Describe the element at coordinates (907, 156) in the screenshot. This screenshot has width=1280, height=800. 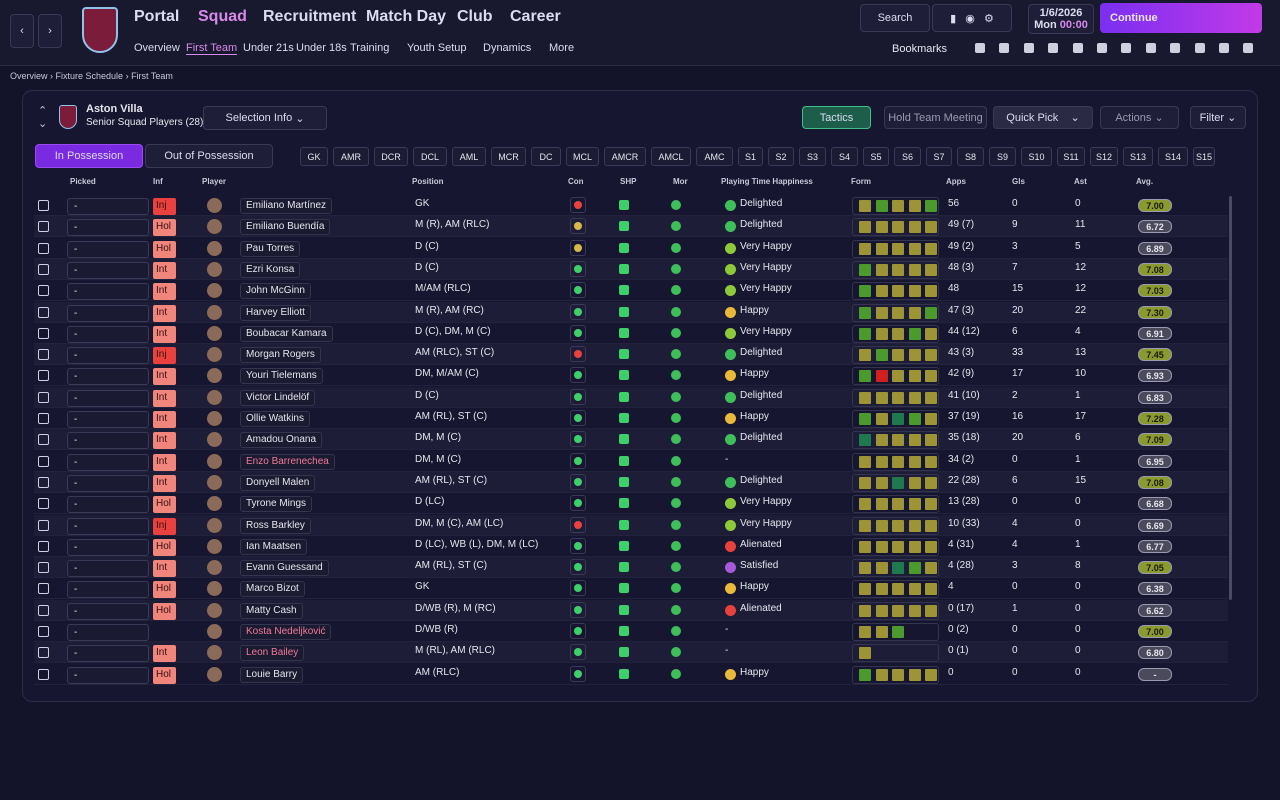
I see `position-button: S6` at that location.